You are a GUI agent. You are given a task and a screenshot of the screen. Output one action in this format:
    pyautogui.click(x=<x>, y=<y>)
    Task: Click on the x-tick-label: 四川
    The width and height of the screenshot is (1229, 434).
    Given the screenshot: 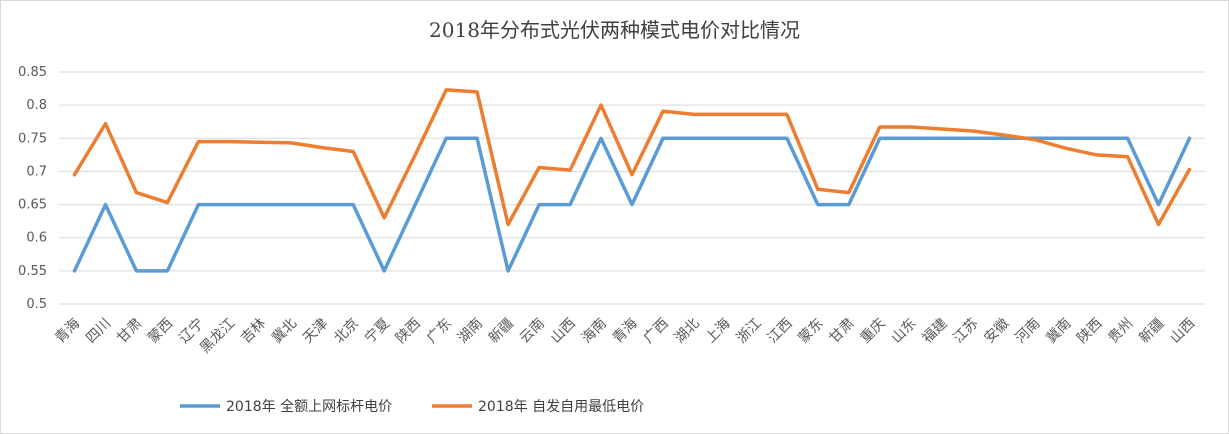 What is the action you would take?
    pyautogui.click(x=98, y=331)
    